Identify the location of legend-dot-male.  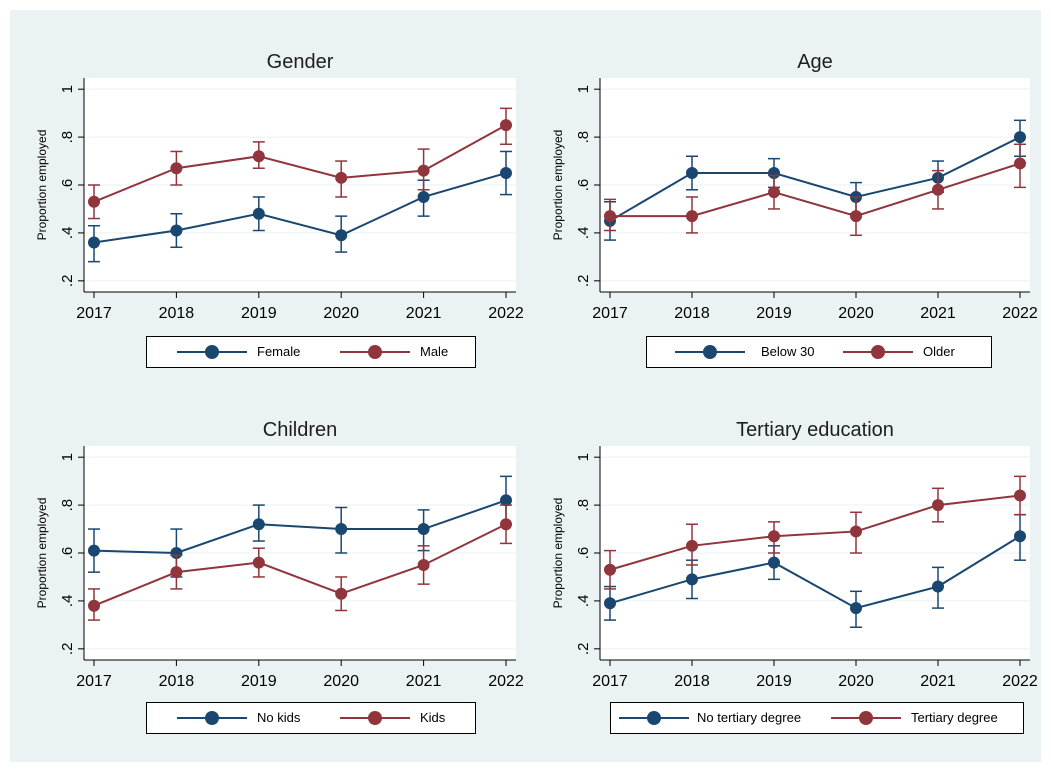
(375, 352).